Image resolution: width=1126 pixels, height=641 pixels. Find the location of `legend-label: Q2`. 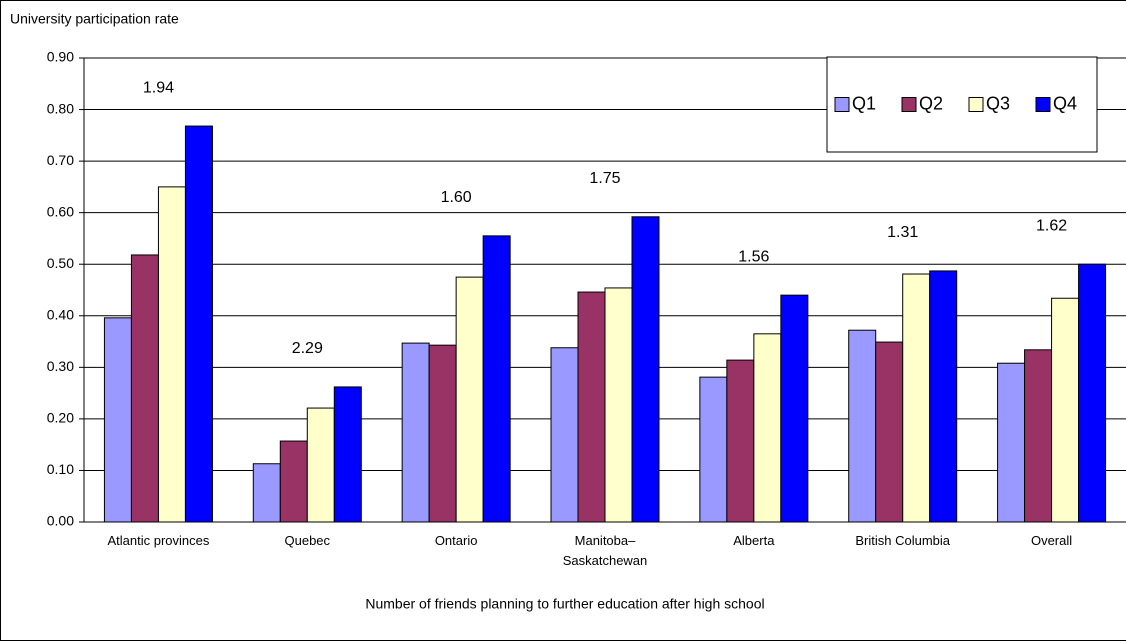

legend-label: Q2 is located at coordinates (931, 103).